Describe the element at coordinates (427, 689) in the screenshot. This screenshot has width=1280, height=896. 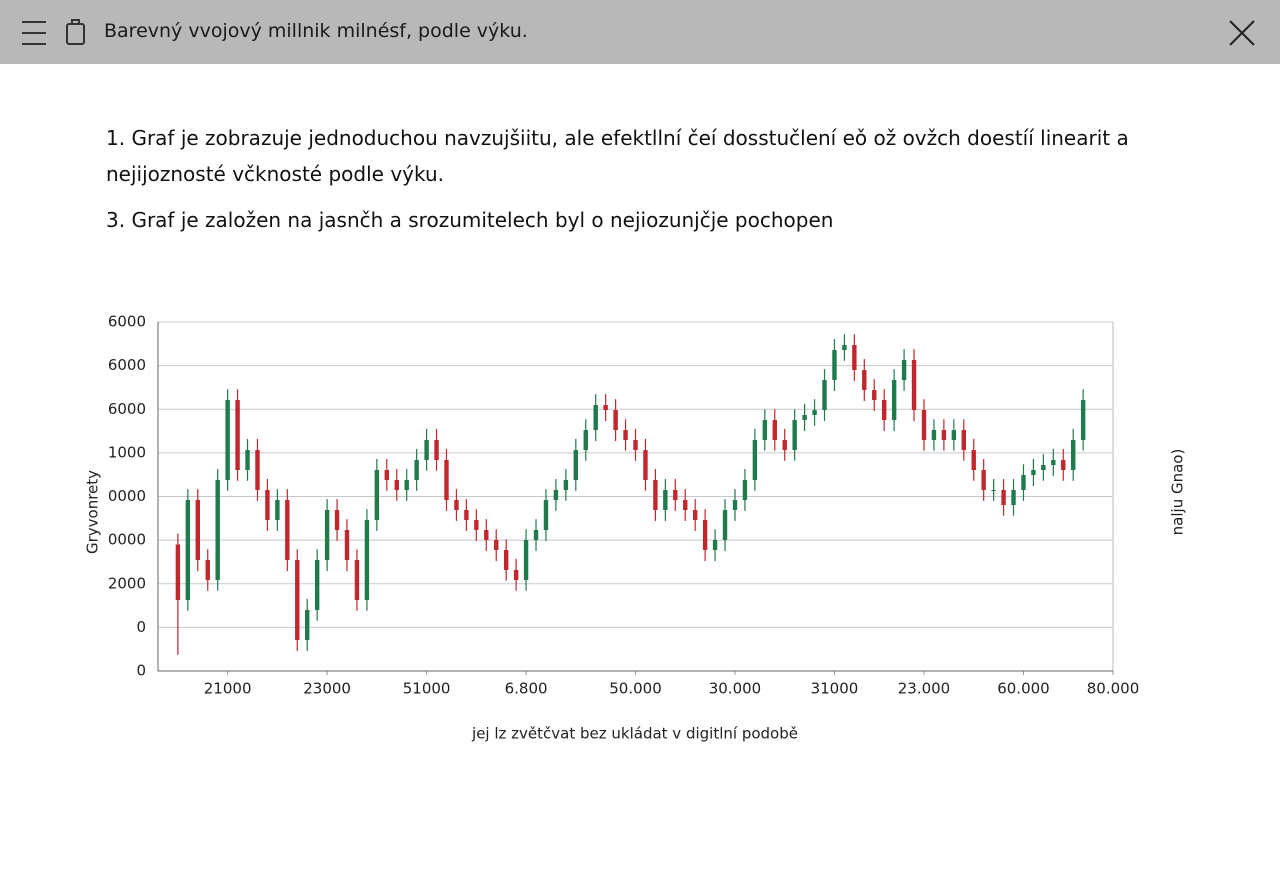
I see `x-tick-label: 51000` at that location.